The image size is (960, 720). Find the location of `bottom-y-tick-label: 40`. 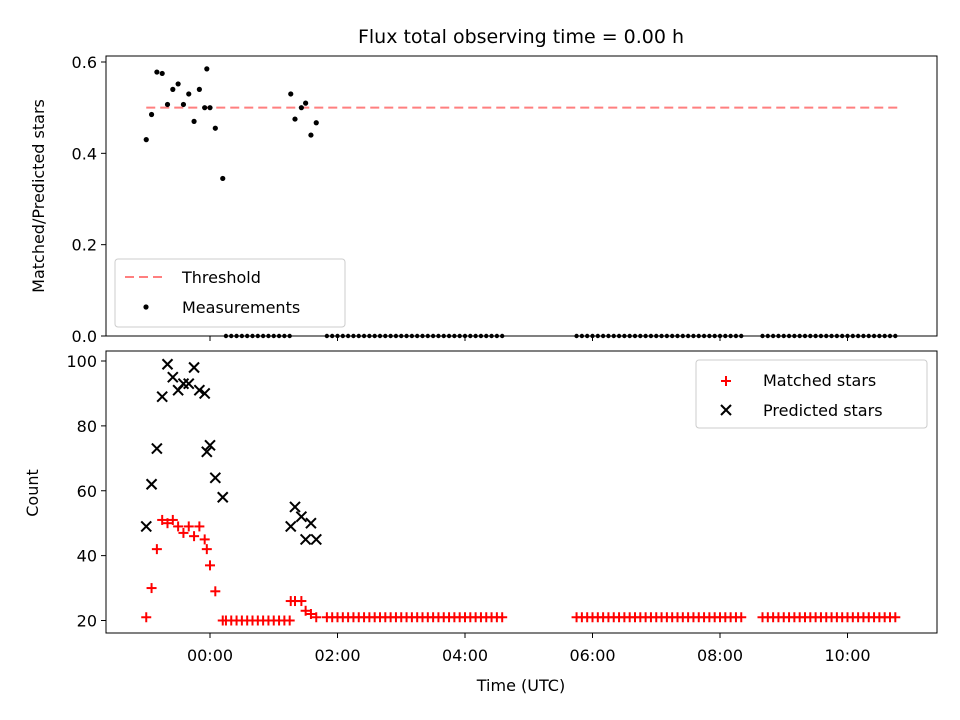

bottom-y-tick-label: 40 is located at coordinates (87, 556).